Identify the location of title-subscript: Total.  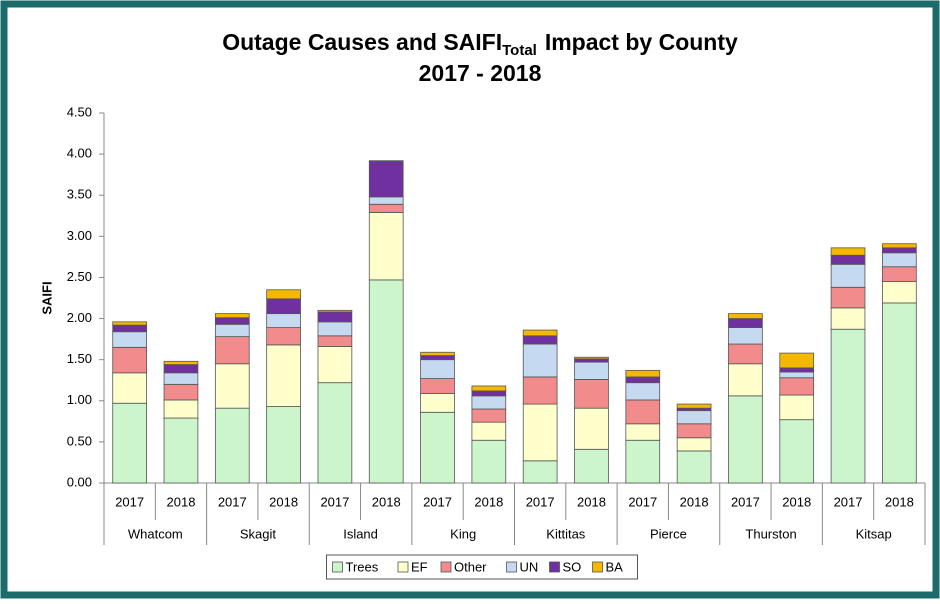
(519, 50).